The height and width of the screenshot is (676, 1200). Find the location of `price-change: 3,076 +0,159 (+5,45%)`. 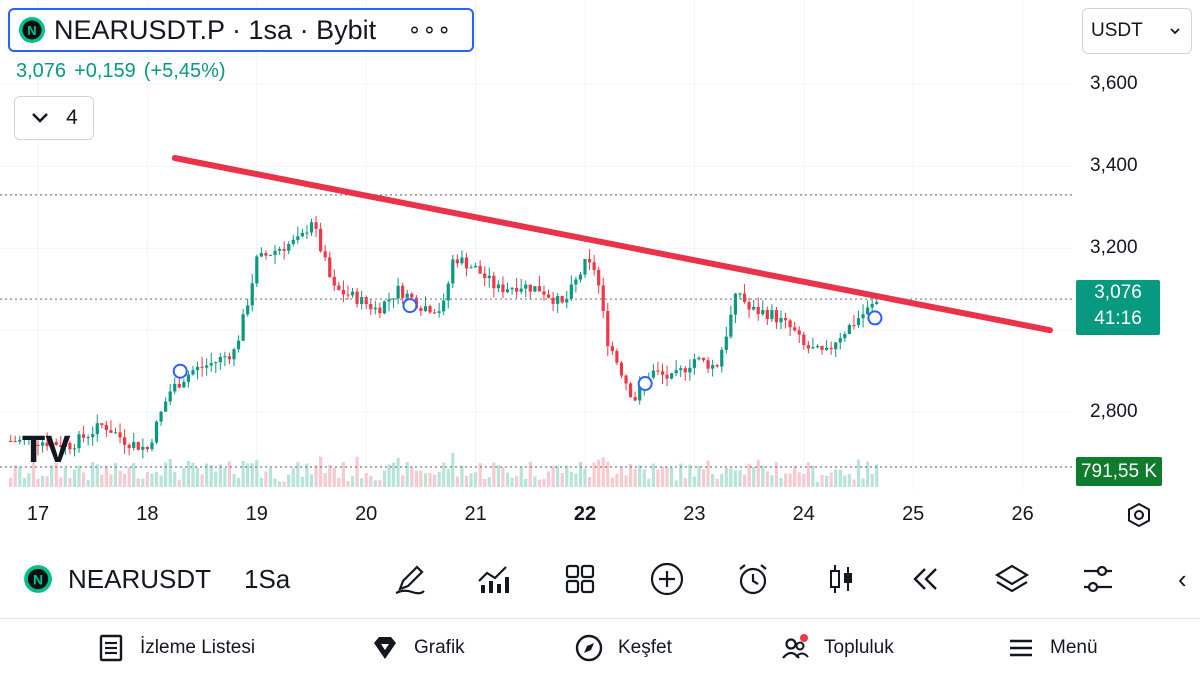

price-change: 3,076 +0,159 (+5,45%) is located at coordinates (121, 71).